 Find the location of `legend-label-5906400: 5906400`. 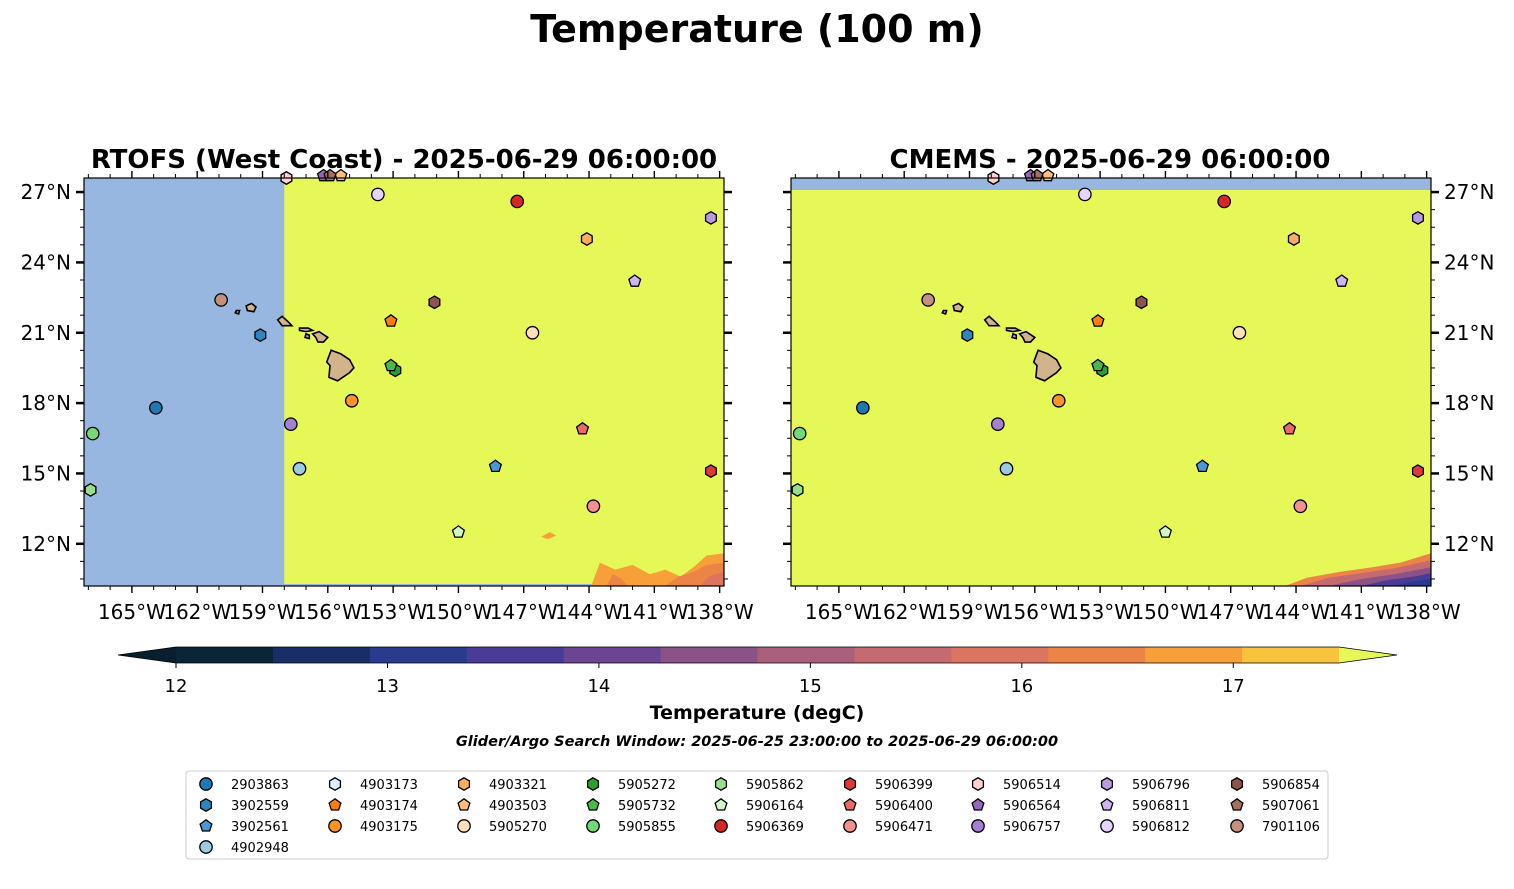

legend-label-5906400: 5906400 is located at coordinates (904, 806).